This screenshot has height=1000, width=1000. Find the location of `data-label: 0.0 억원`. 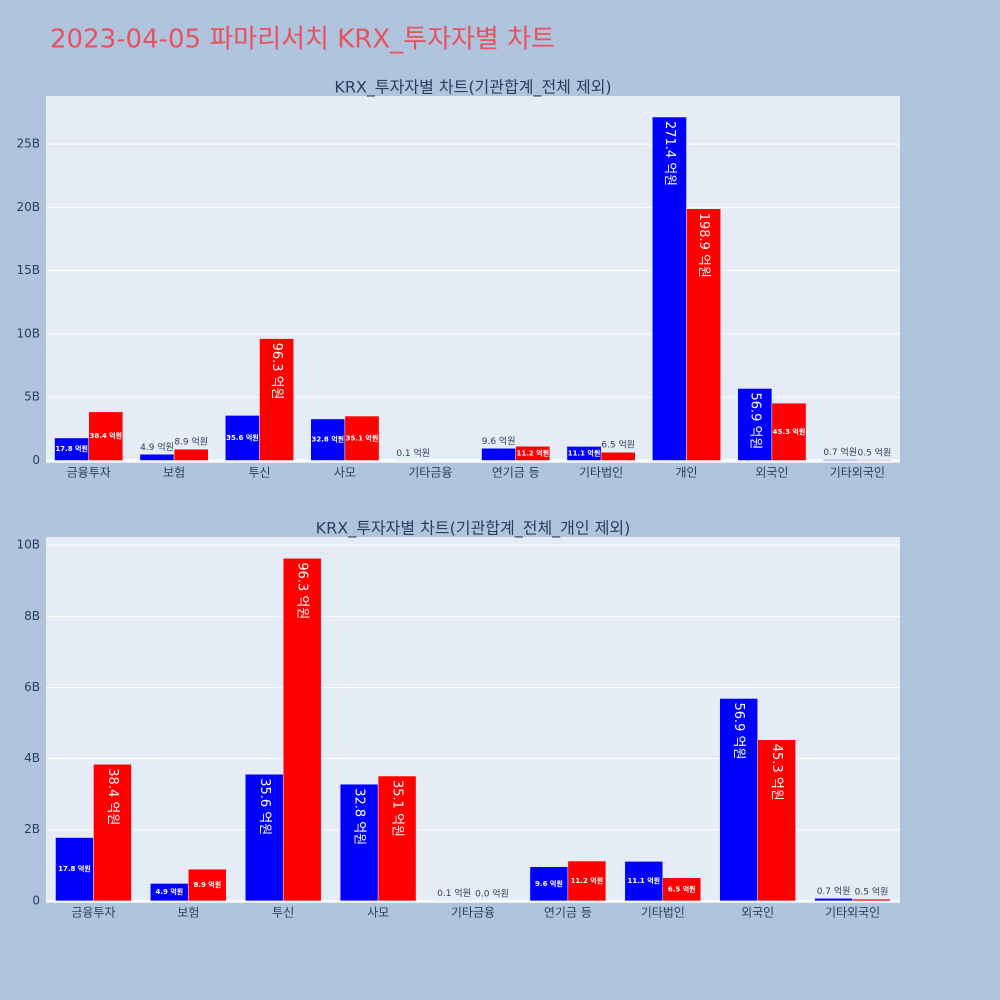

data-label: 0.0 억원 is located at coordinates (492, 893).